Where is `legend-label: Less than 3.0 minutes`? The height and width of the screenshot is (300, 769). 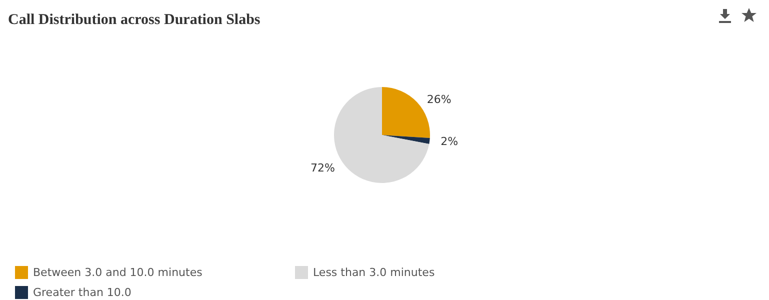 legend-label: Less than 3.0 minutes is located at coordinates (374, 272).